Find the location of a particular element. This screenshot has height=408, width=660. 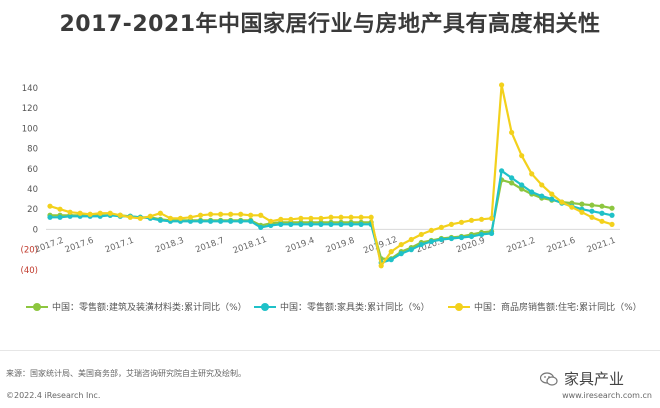

legend-swatch-furniture is located at coordinates (265, 306).